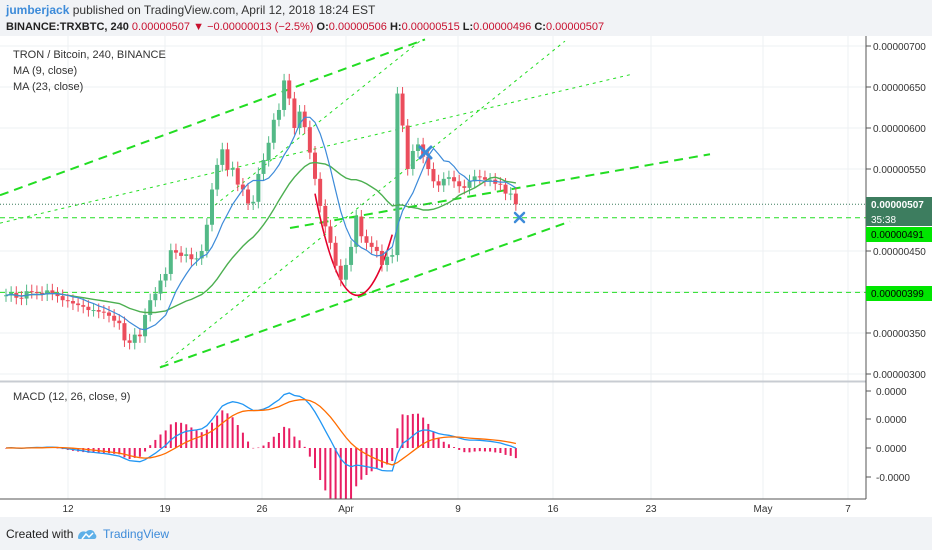 The image size is (932, 550). Describe the element at coordinates (136, 534) in the screenshot. I see `tradingview-link: TradingView` at that location.